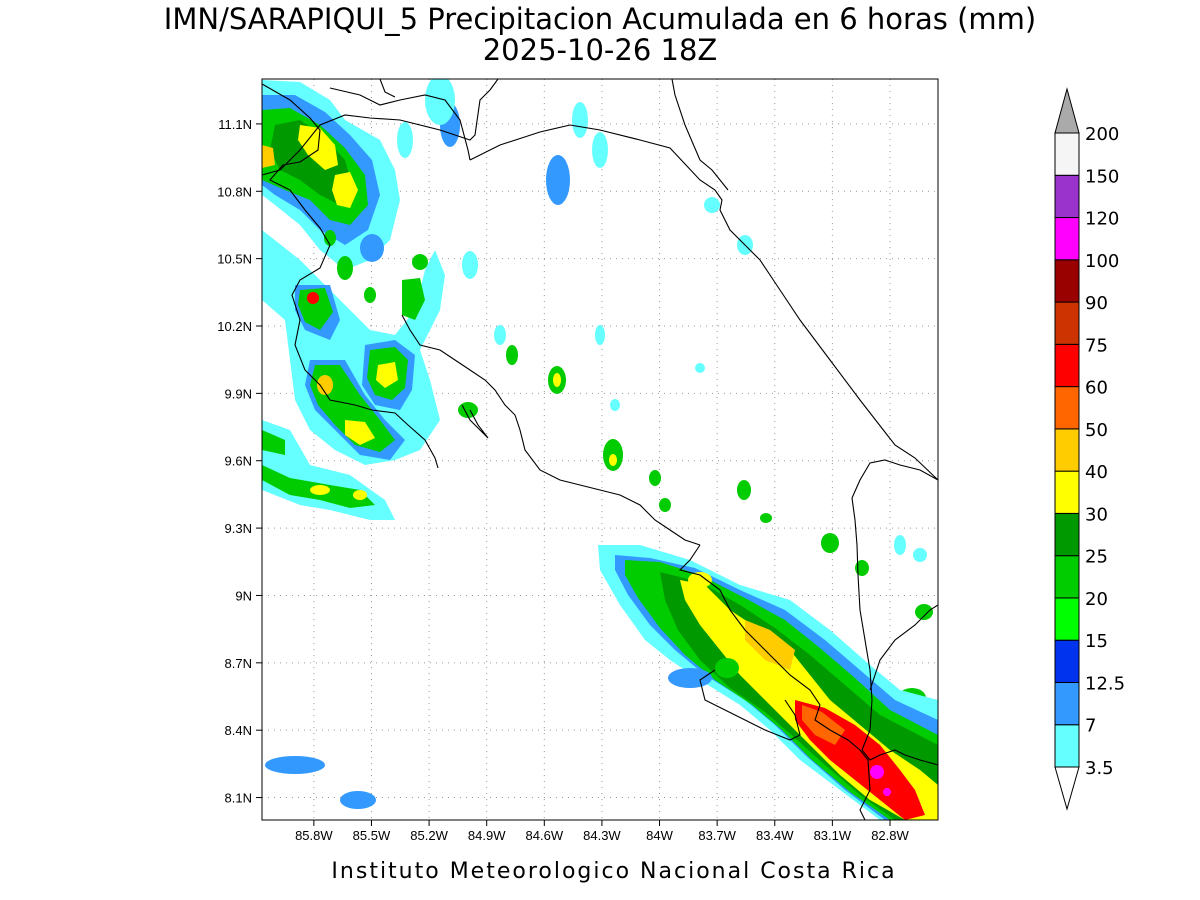  What do you see at coordinates (1102, 176) in the screenshot?
I see `legend-label: 150` at bounding box center [1102, 176].